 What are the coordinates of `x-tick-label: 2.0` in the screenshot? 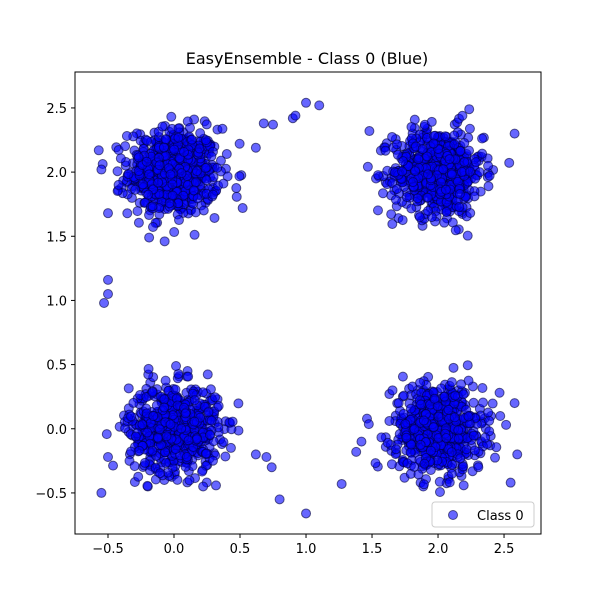 It's located at (438, 549).